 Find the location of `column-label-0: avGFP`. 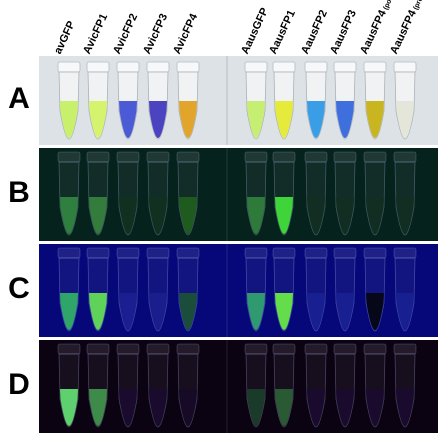

column-label-0: avGFP is located at coordinates (65, 37).